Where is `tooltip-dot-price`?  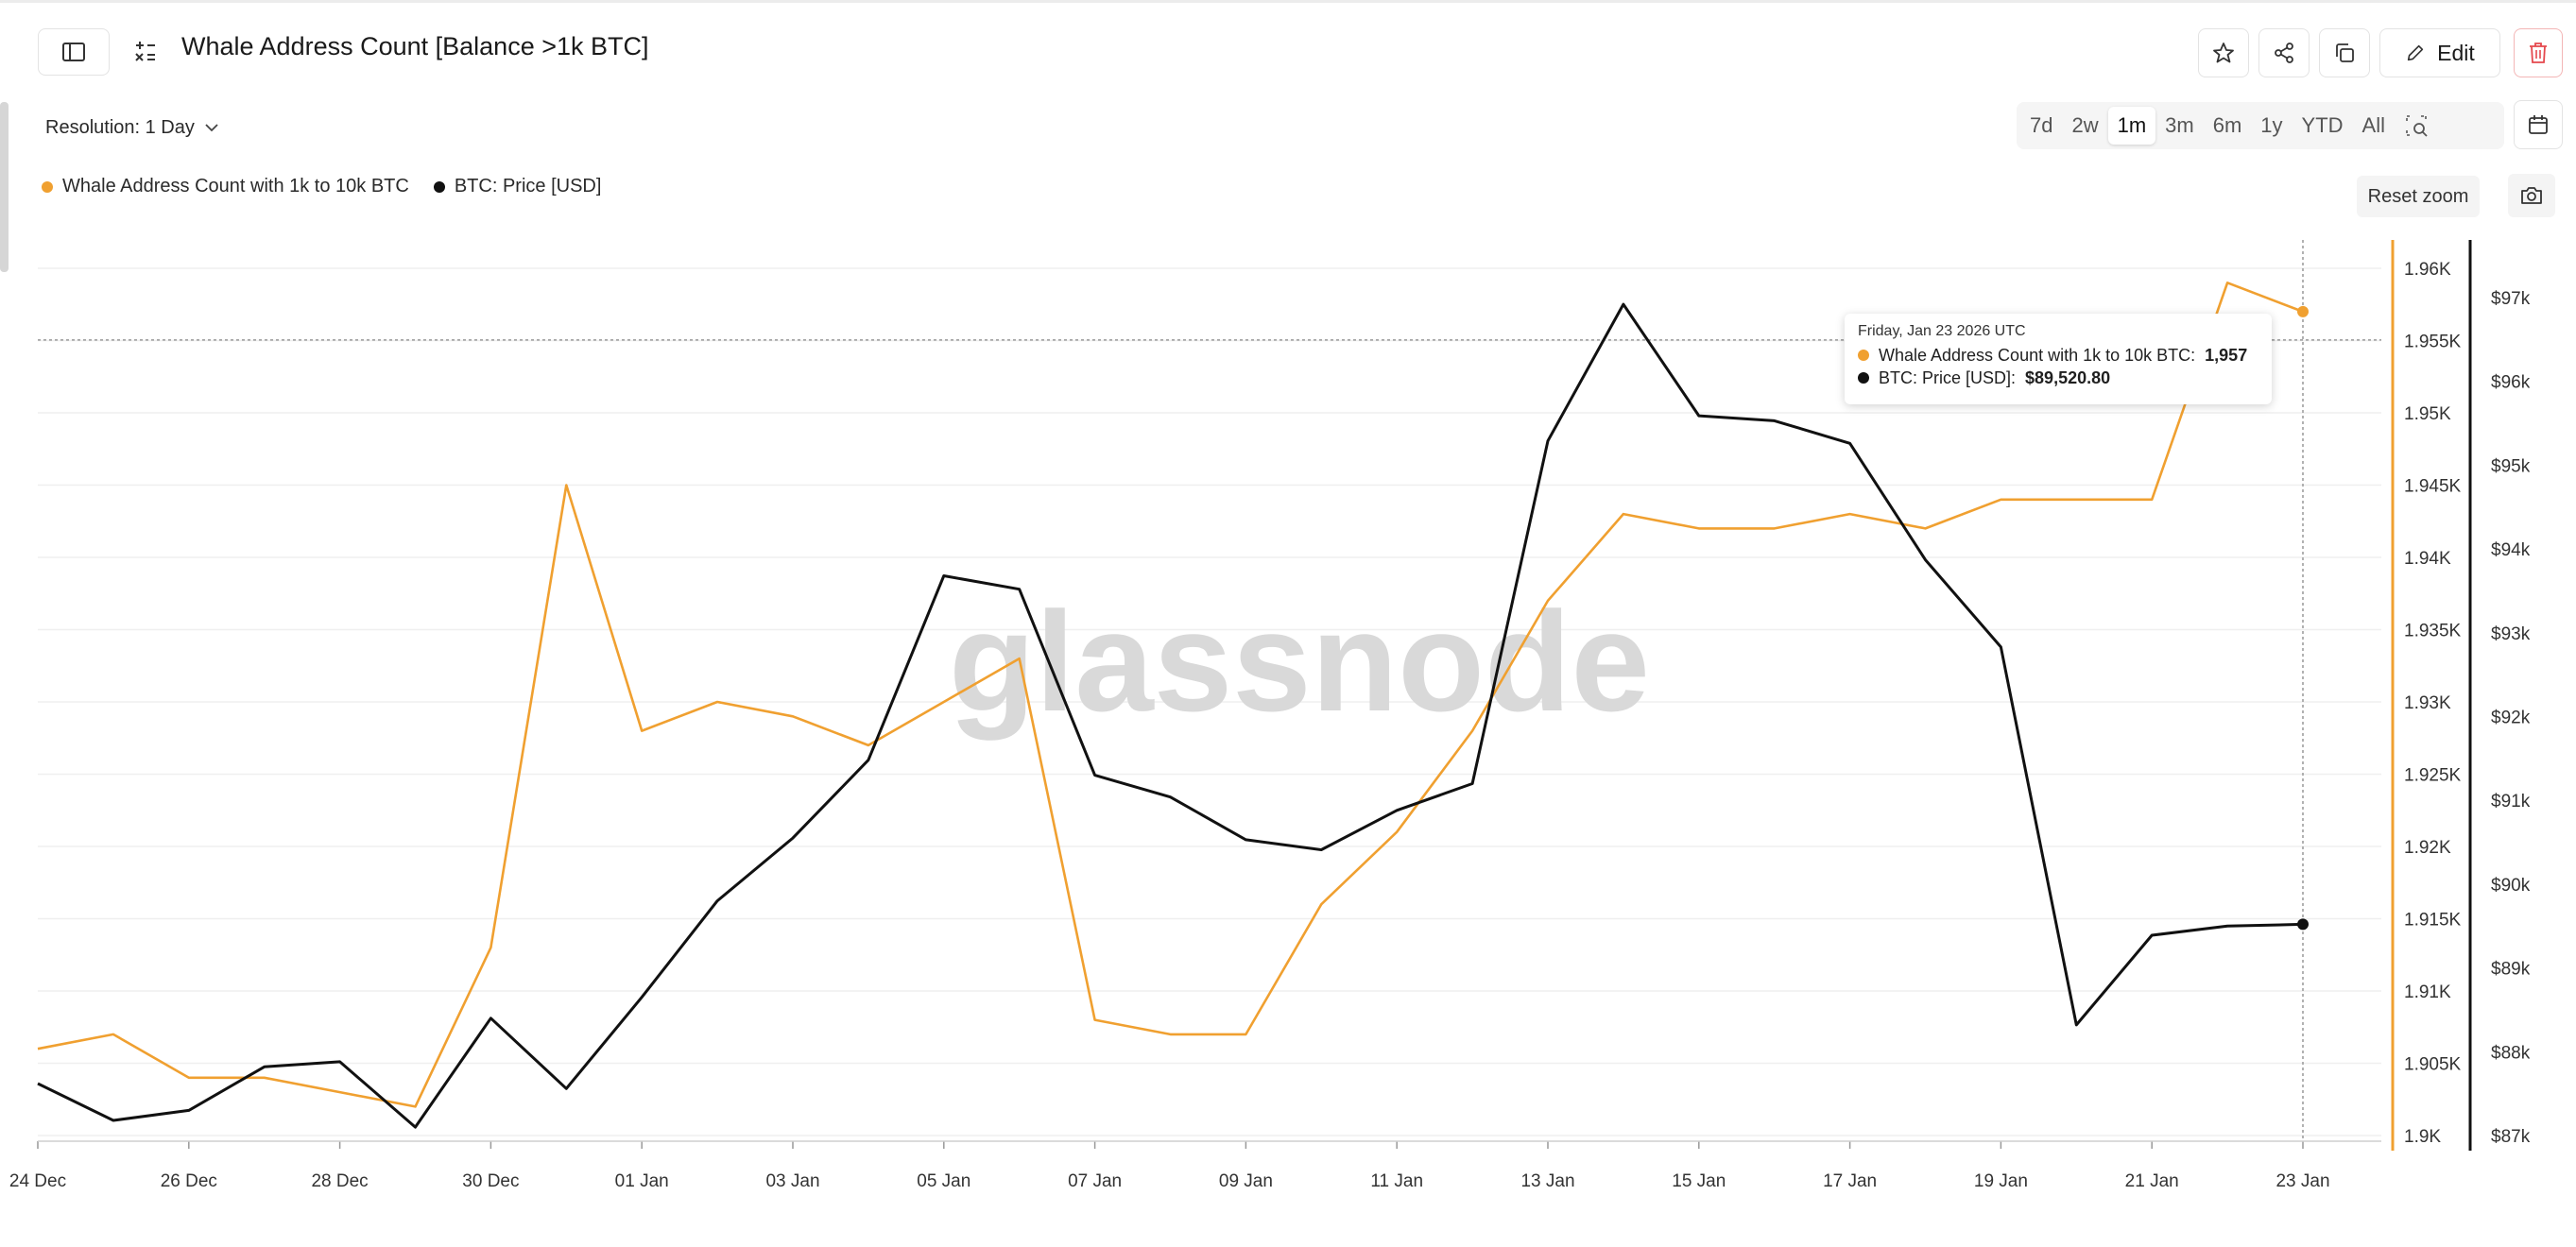
tooltip-dot-price is located at coordinates (1863, 378).